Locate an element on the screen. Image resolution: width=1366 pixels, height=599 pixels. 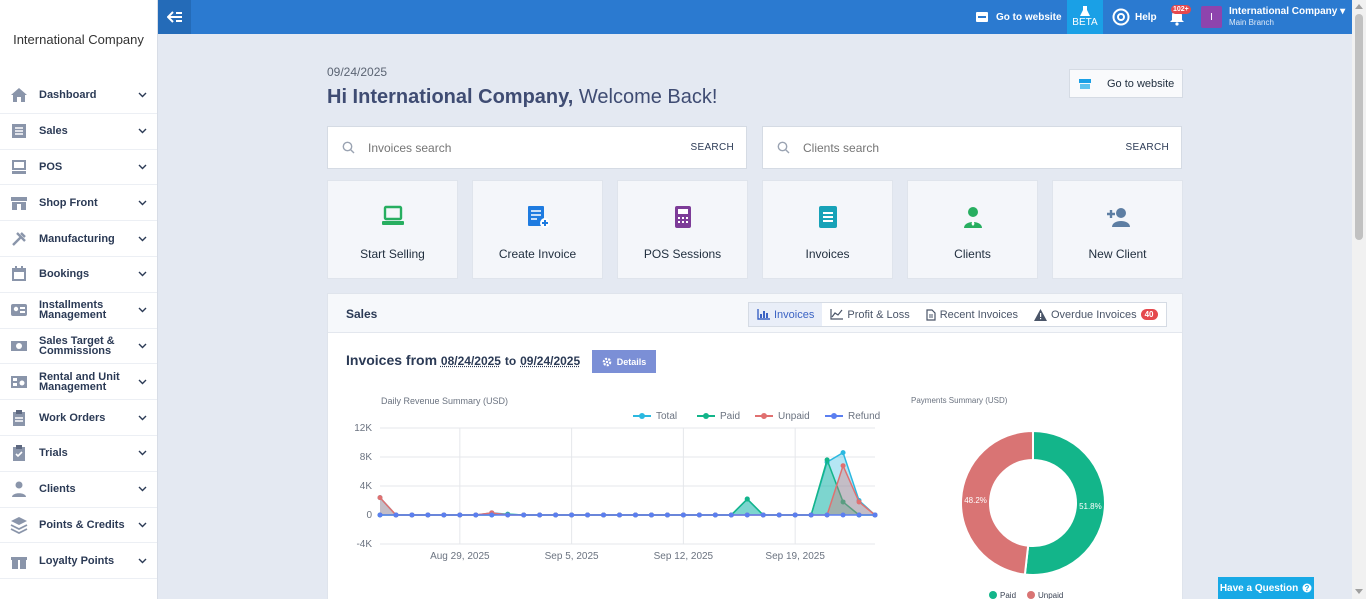
sidebar-item-pos: POS is located at coordinates (78, 168).